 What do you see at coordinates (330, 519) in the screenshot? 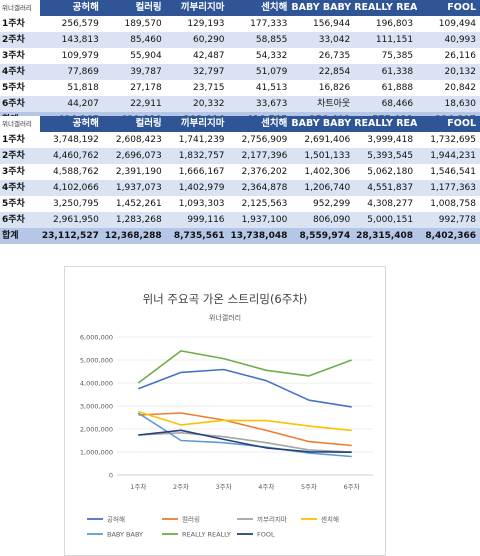
I see `legend-label: 센치해` at bounding box center [330, 519].